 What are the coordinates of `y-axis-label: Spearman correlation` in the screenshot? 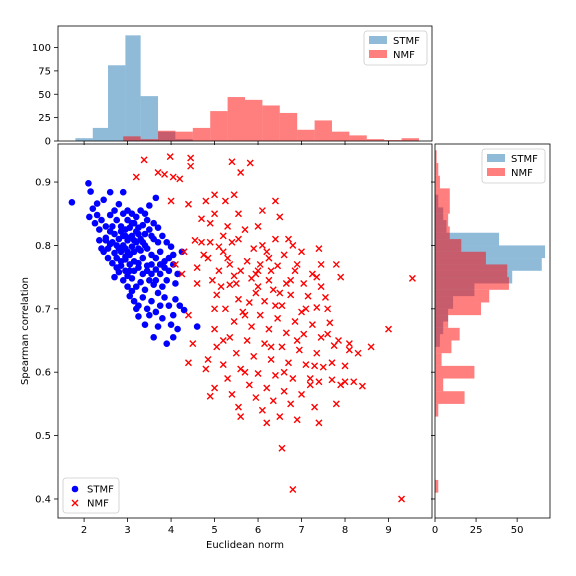 It's located at (25, 331).